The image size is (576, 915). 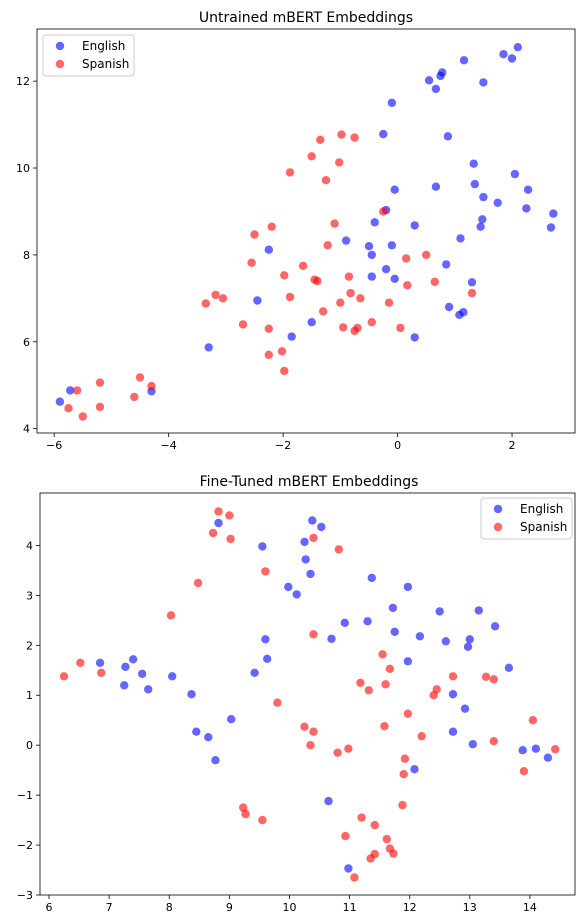 What do you see at coordinates (29, 695) in the screenshot?
I see `y-tick-label: 1` at bounding box center [29, 695].